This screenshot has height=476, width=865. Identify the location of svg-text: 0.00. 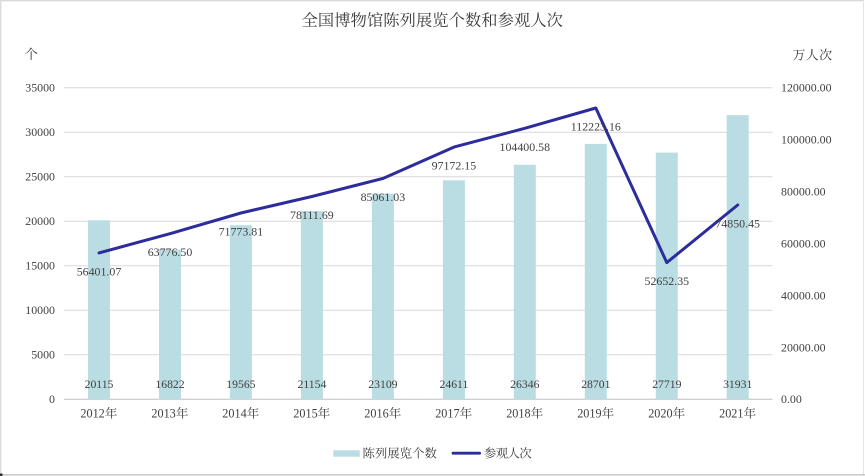
(791, 399).